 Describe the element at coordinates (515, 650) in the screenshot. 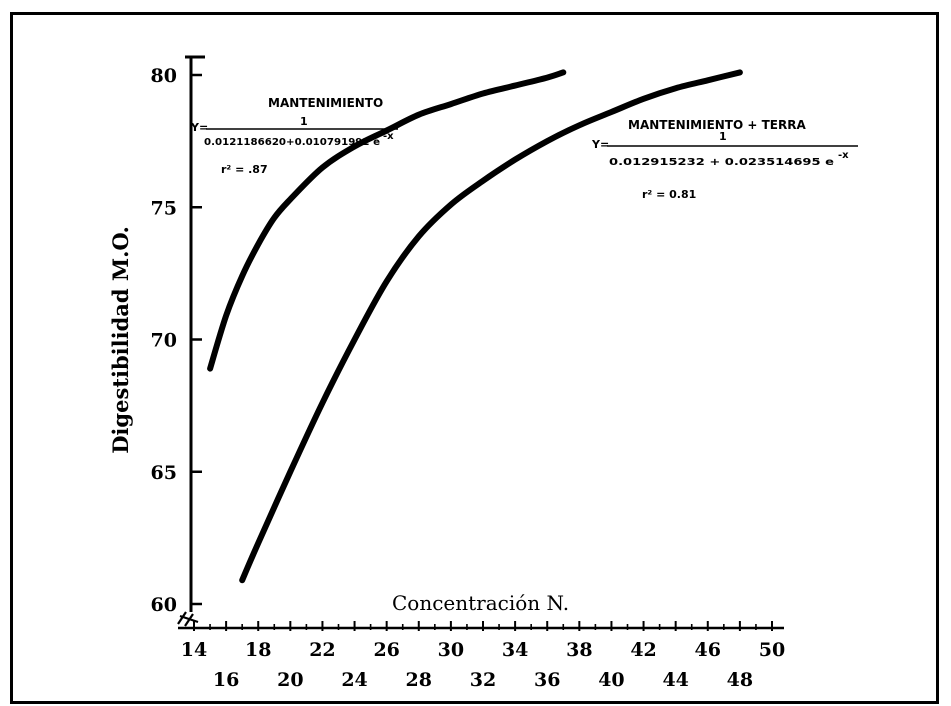

I see `x-tick-label: 34` at that location.